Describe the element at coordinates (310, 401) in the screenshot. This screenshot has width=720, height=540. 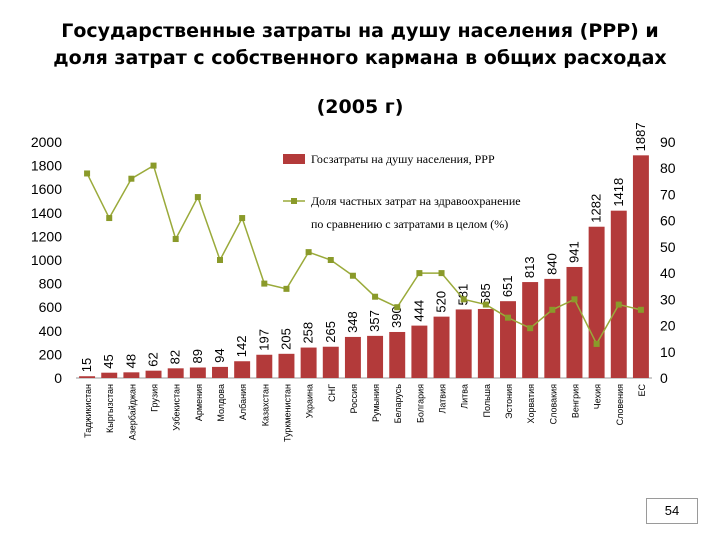
I see `category-label: Украина` at that location.